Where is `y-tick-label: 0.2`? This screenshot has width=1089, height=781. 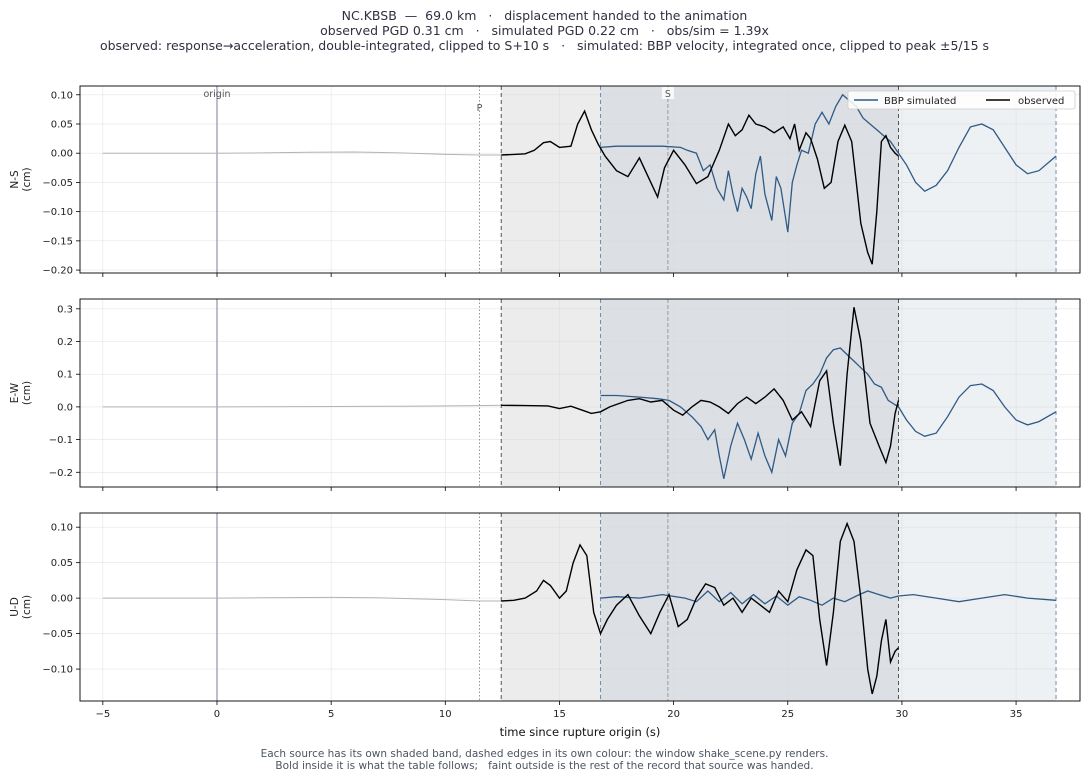 y-tick-label: 0.2 is located at coordinates (65, 342).